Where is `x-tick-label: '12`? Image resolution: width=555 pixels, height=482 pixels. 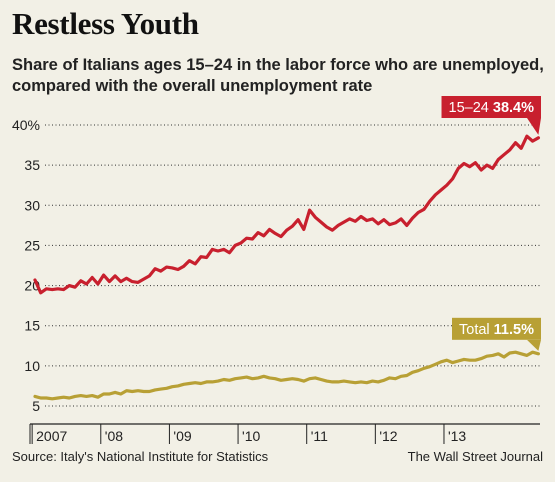
x-tick-label: '12 is located at coordinates (388, 436).